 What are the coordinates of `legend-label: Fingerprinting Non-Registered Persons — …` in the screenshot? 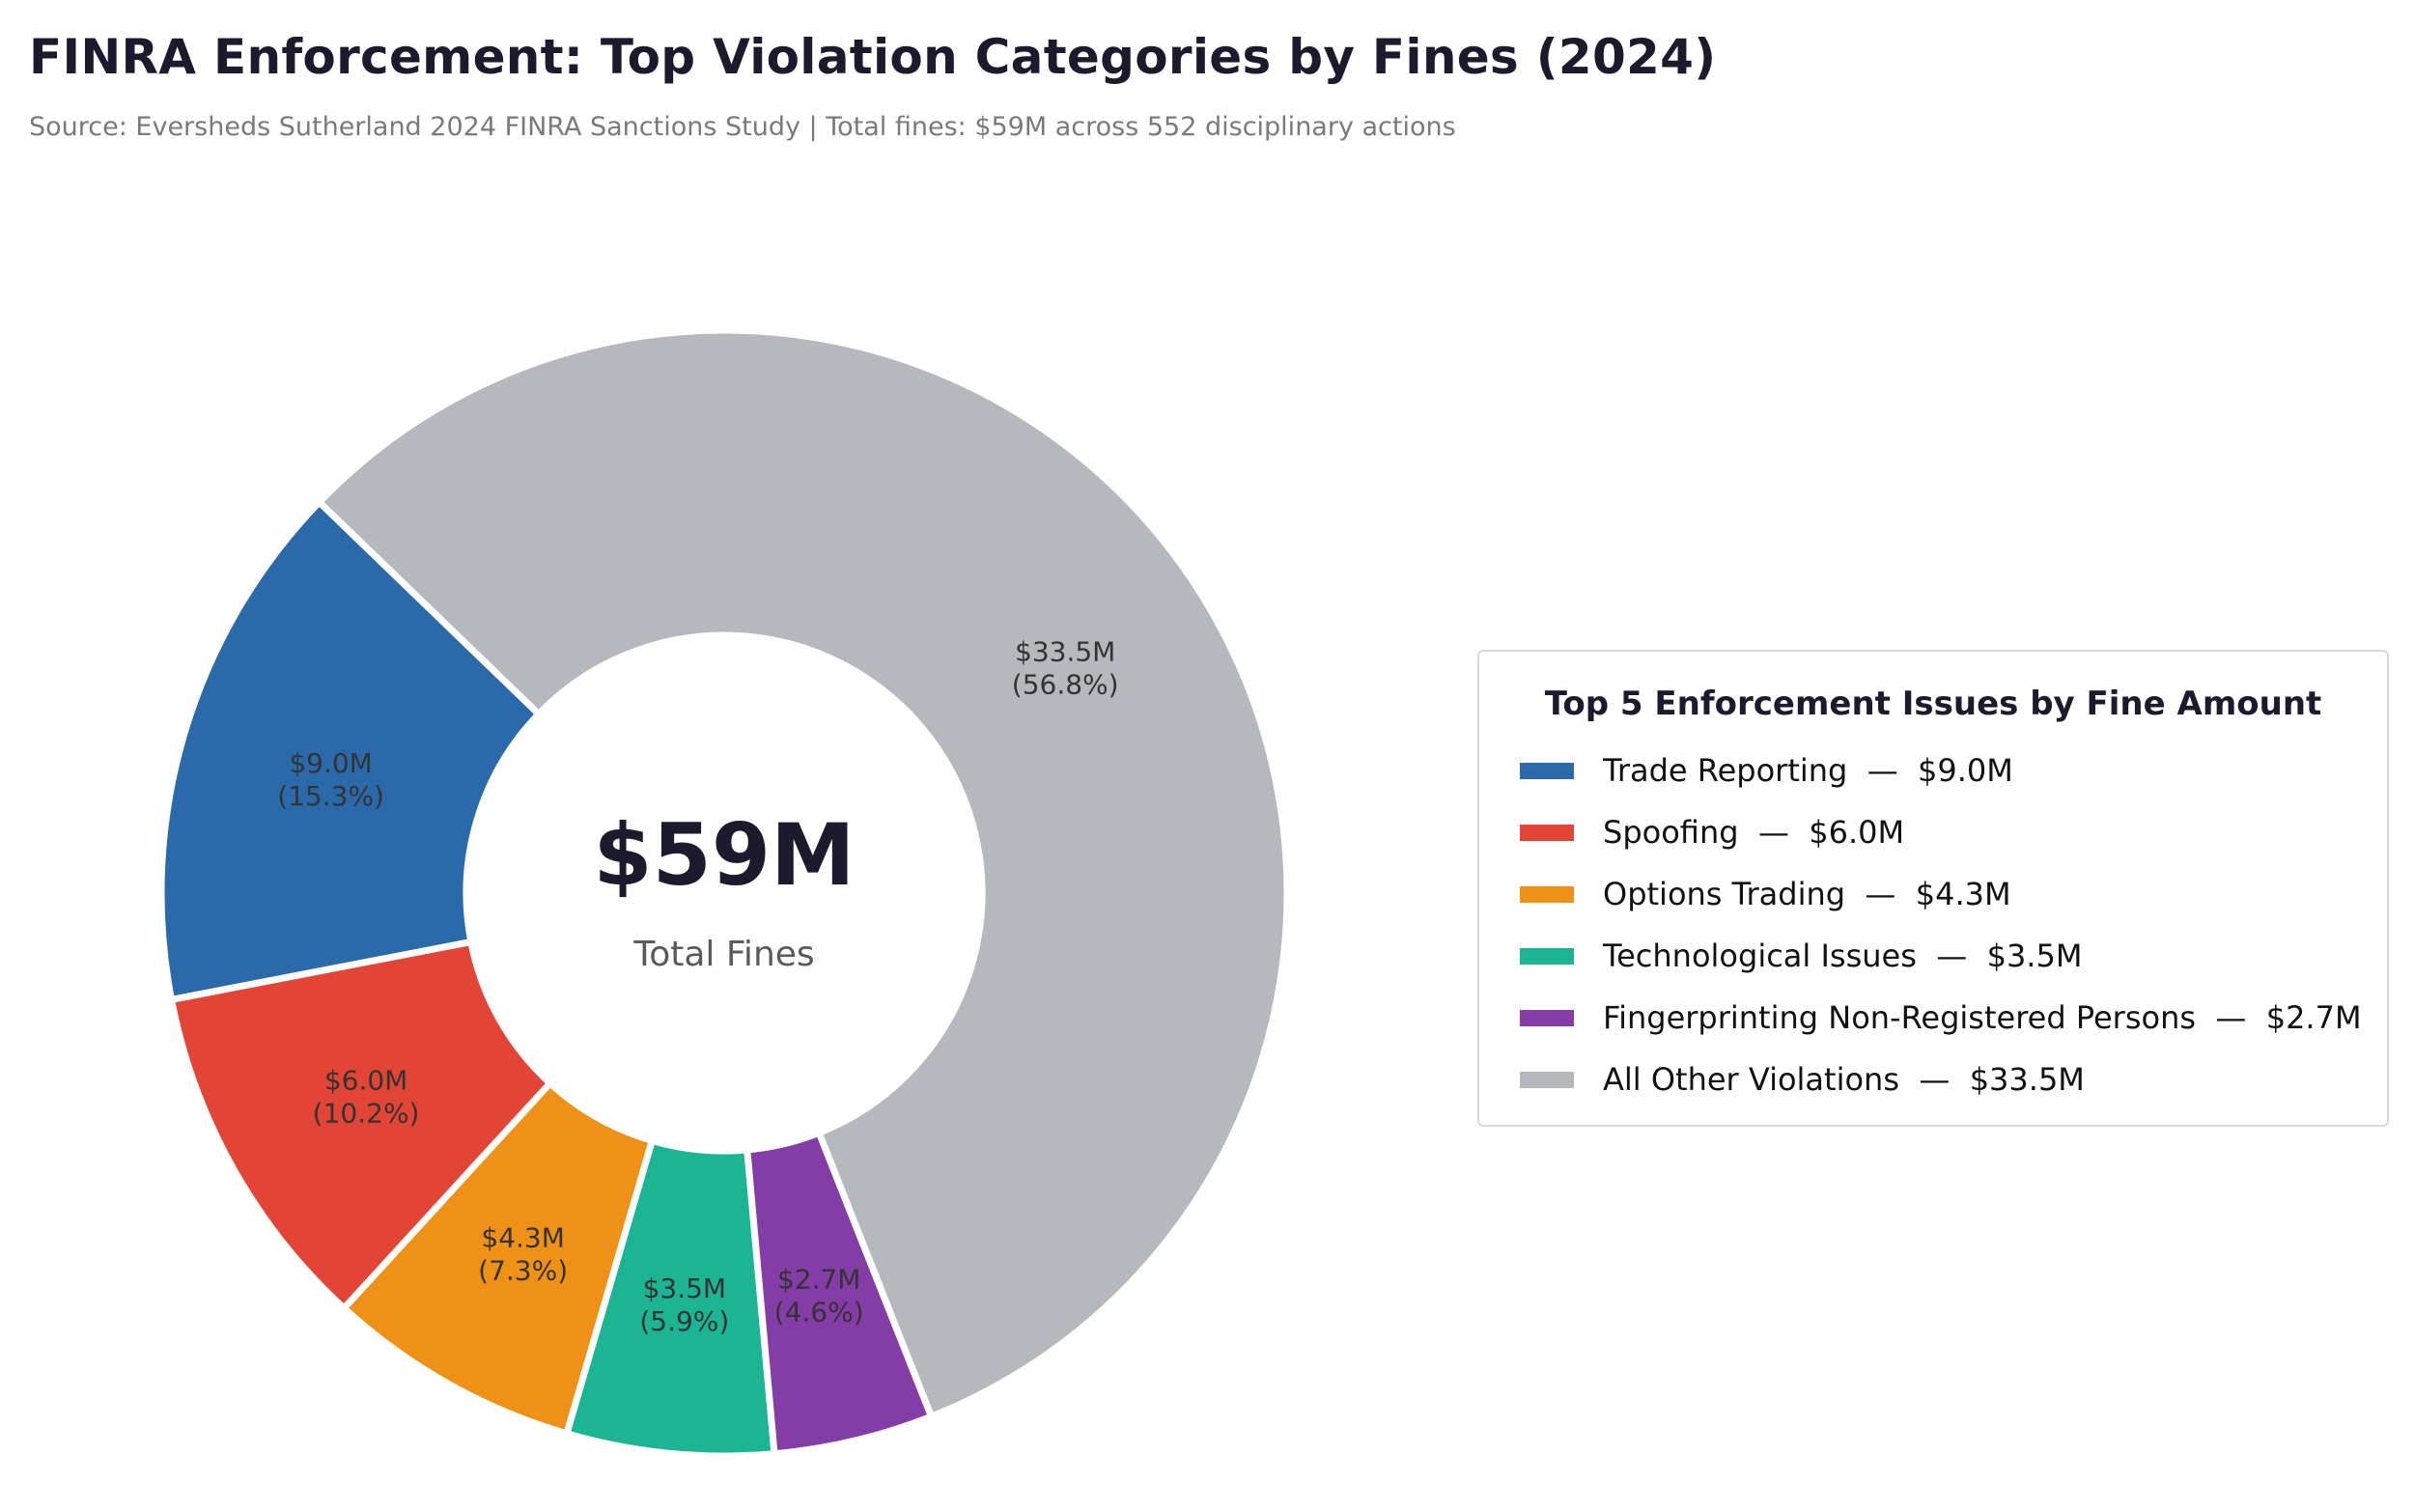 It's located at (1982, 1018).